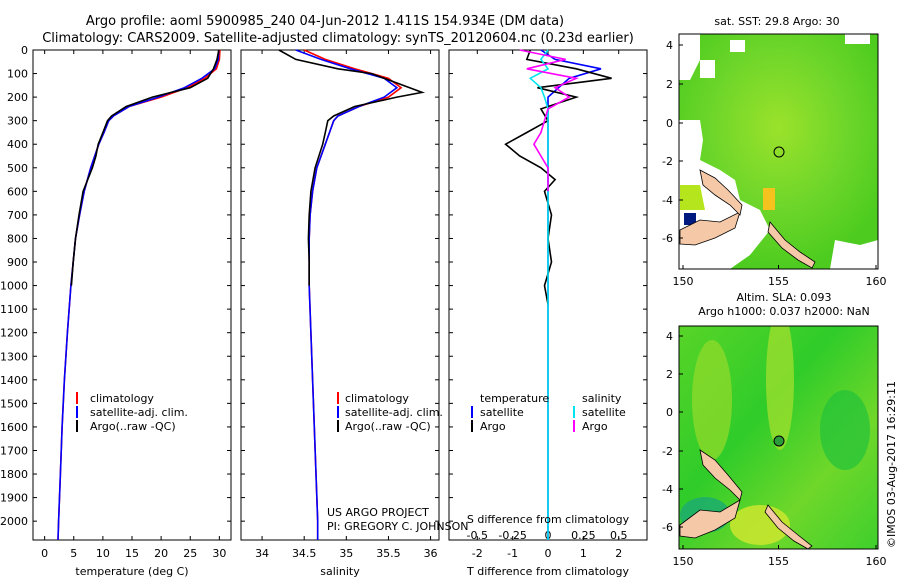  What do you see at coordinates (378, 512) in the screenshot?
I see `credit-project: US ARGO PROJECT` at bounding box center [378, 512].